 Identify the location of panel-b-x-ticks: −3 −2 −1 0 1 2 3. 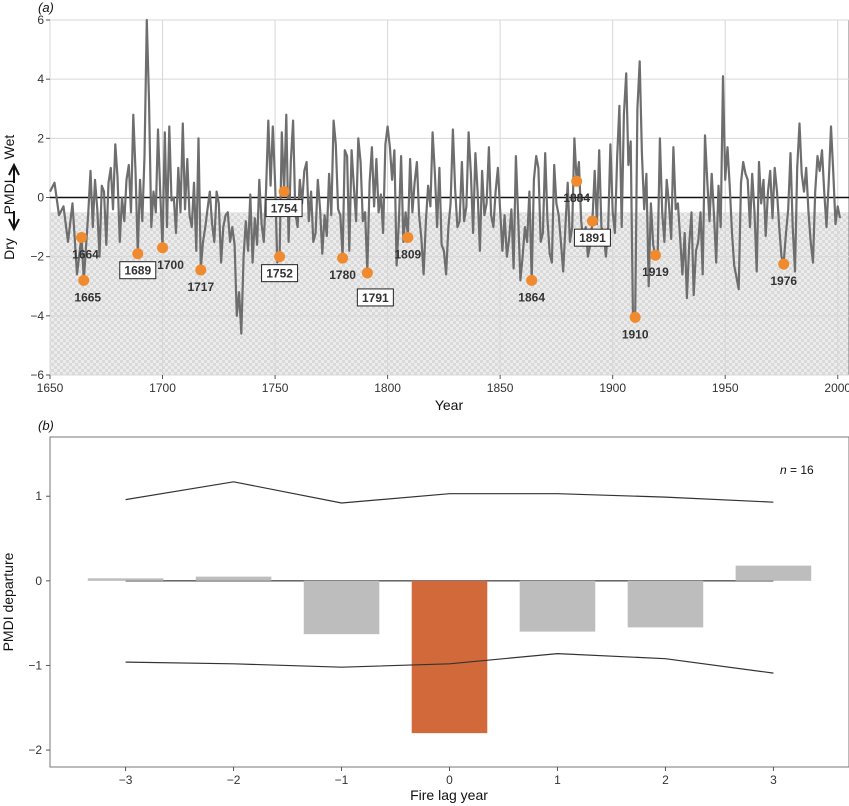
(448, 777).